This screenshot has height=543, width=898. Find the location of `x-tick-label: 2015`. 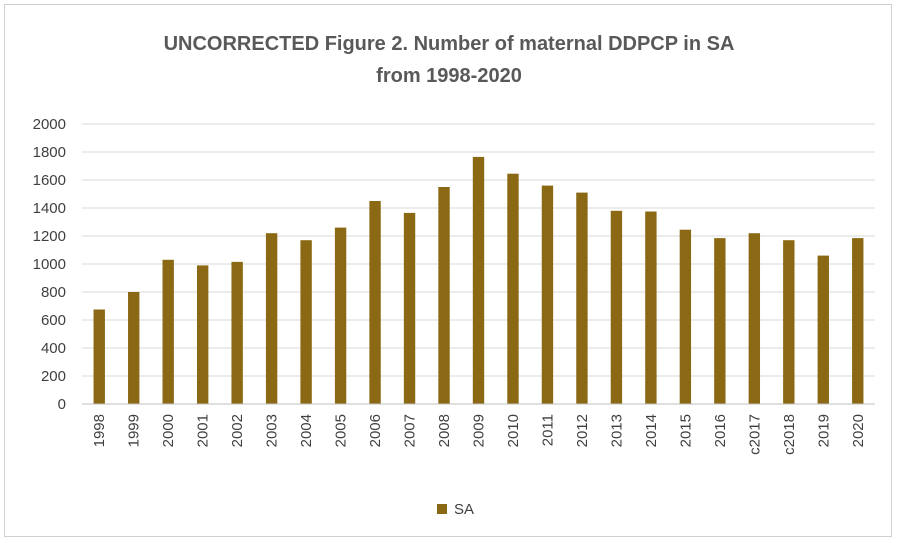

x-tick-label: 2015 is located at coordinates (685, 430).